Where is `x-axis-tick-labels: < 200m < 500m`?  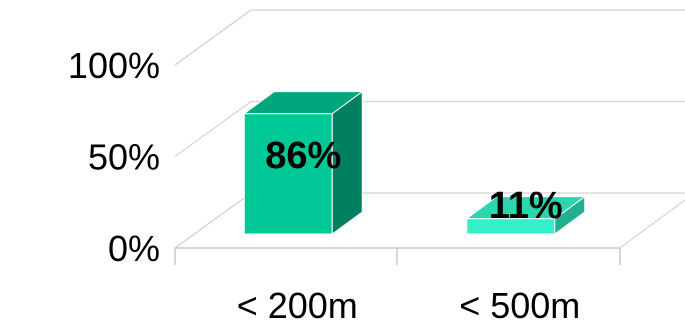 x-axis-tick-labels: < 200m < 500m is located at coordinates (409, 305).